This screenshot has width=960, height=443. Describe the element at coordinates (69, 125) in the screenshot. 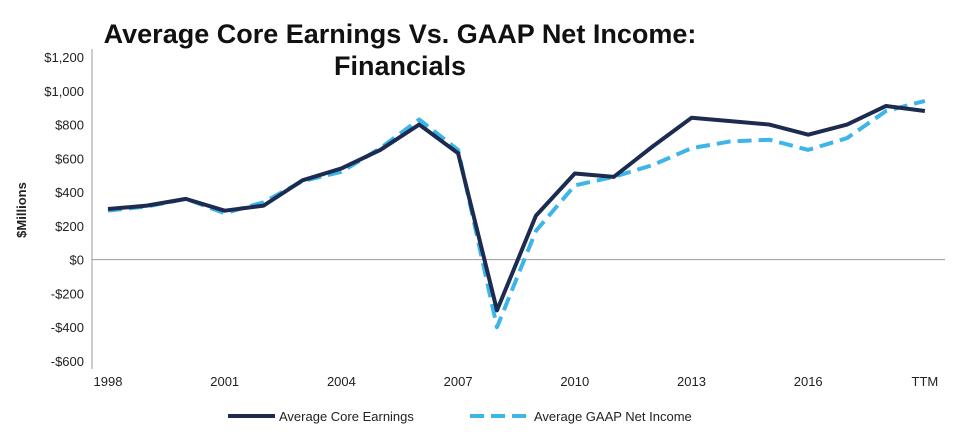

I see `y-tick-label: $800` at that location.